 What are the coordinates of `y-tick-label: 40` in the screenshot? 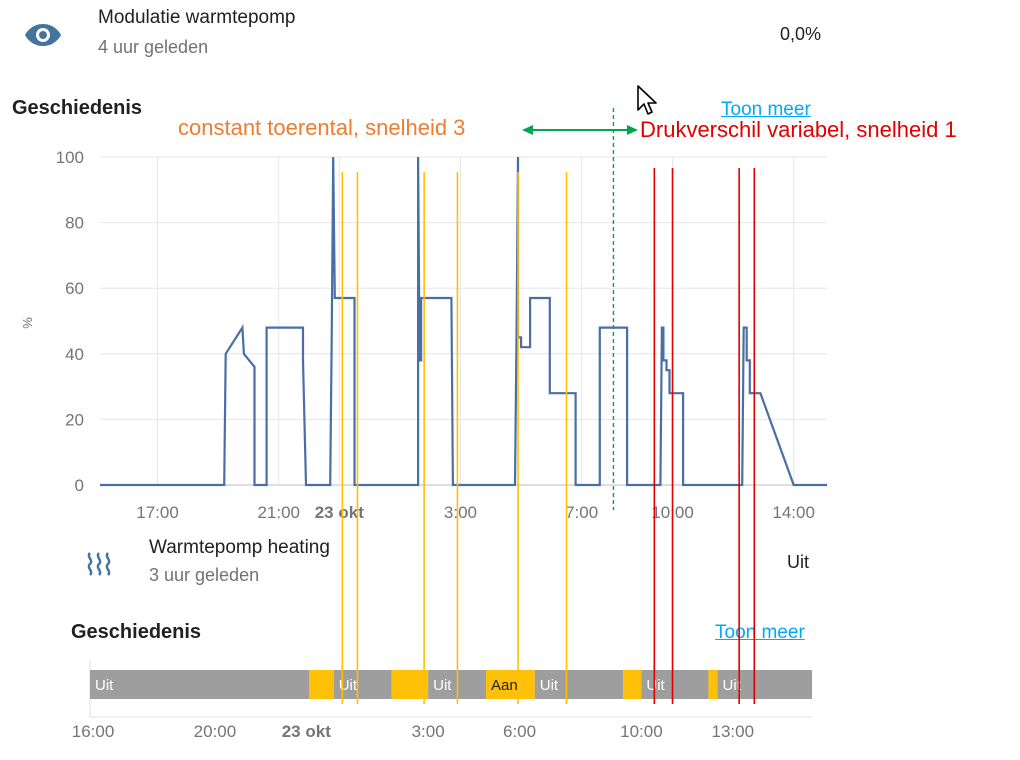 It's located at (74, 354).